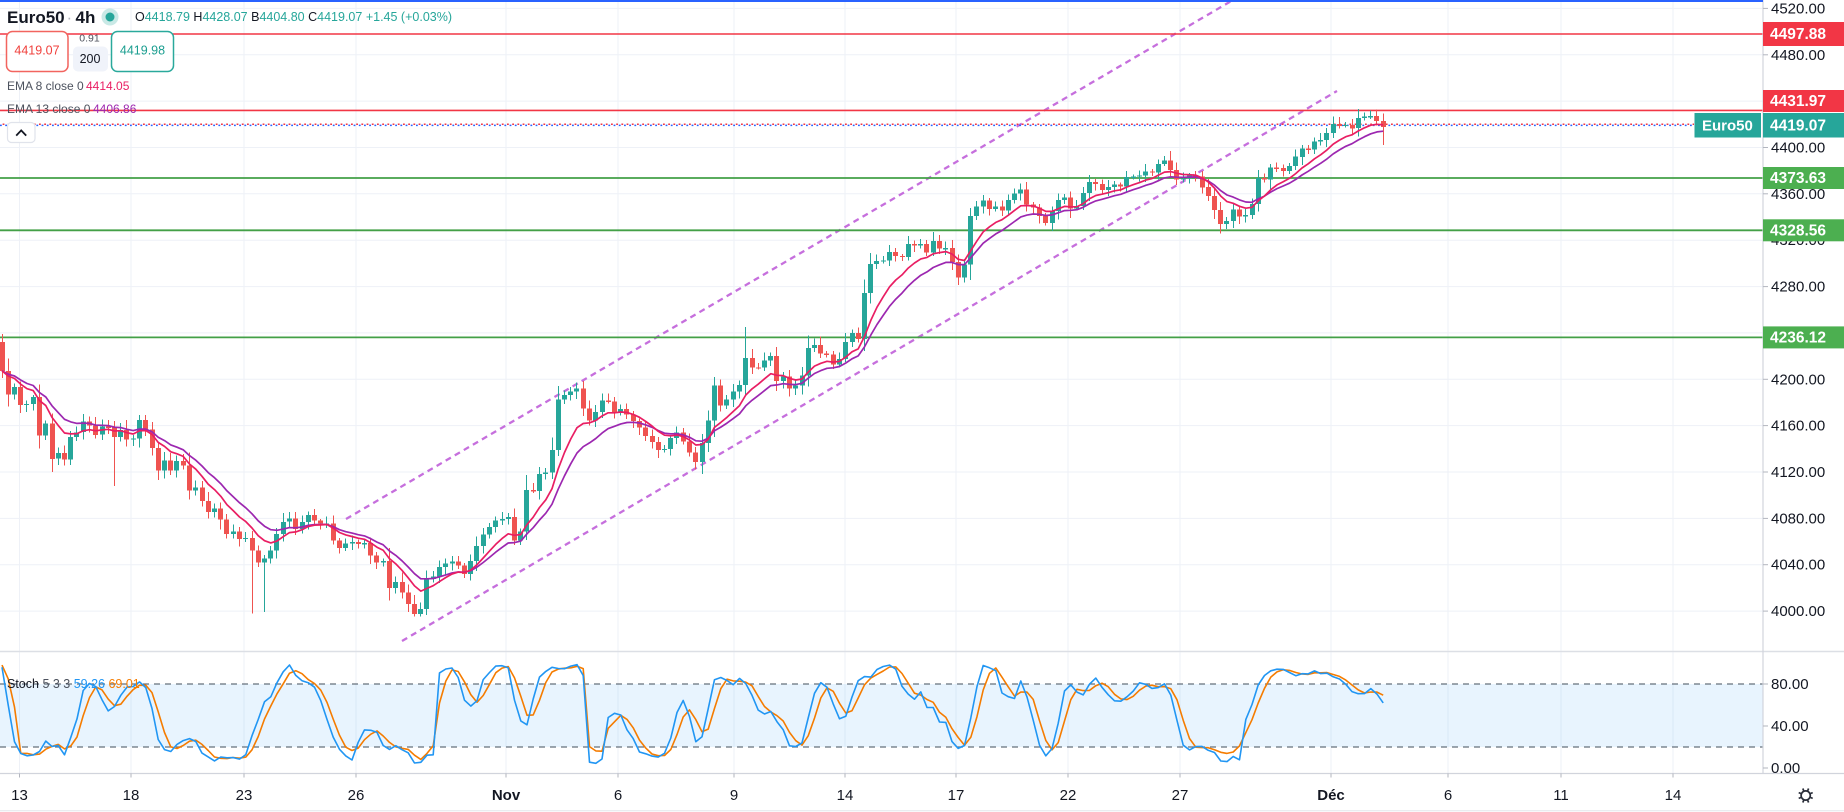  Describe the element at coordinates (1798, 518) in the screenshot. I see `svg-text: 4080.00` at that location.